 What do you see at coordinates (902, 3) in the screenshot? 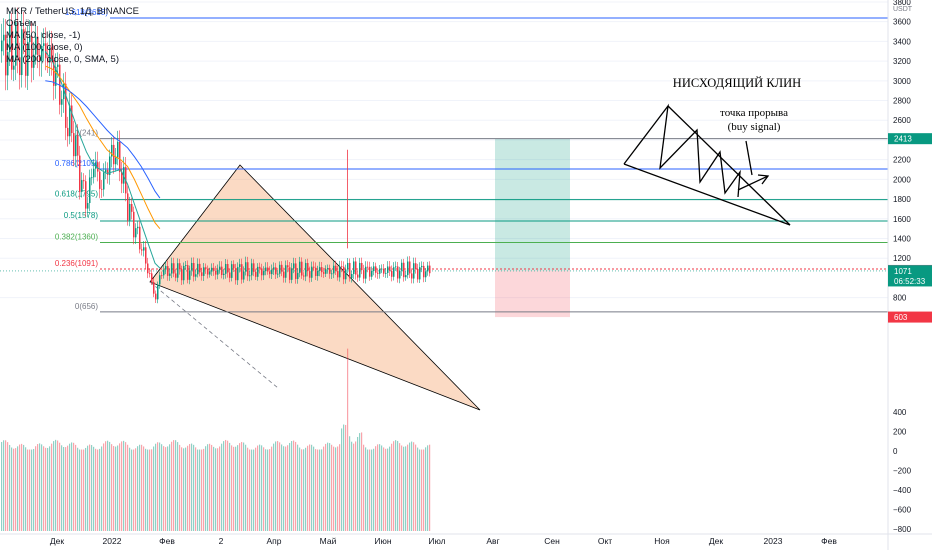
I see `price-tick-label: 3800` at bounding box center [902, 3].